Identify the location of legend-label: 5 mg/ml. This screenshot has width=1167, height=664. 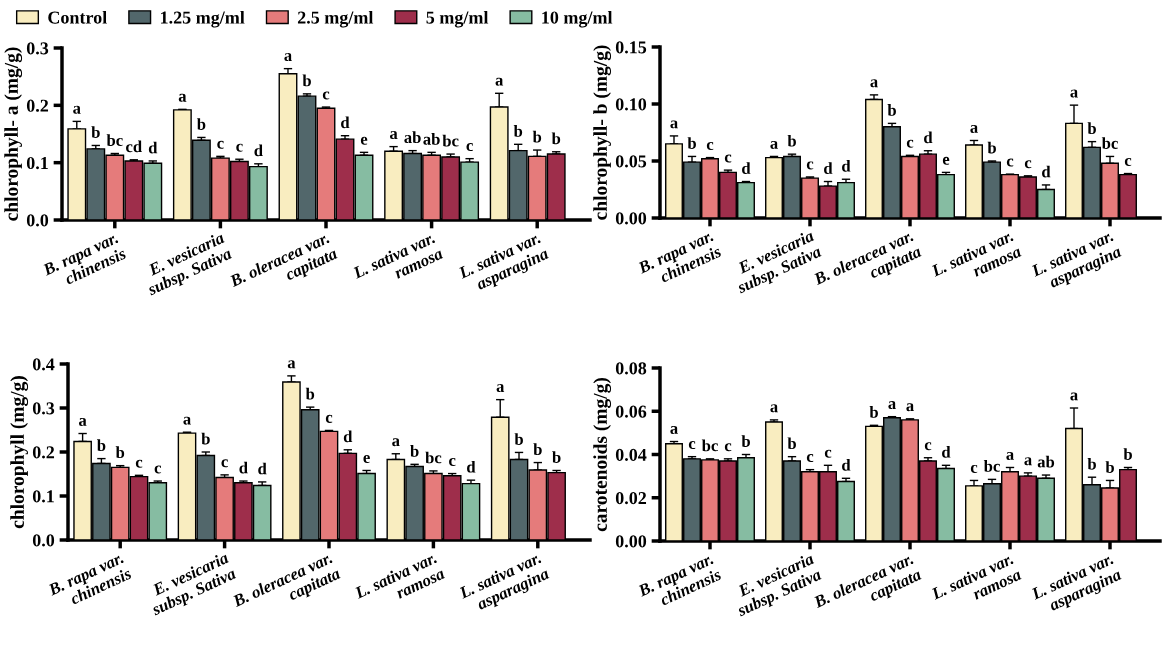
(457, 19).